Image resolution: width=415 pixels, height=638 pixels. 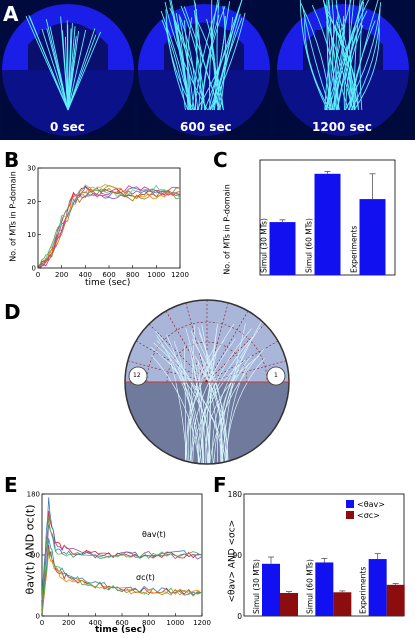 I want to click on annotation-theta-av: θav(t), so click(x=154, y=534).